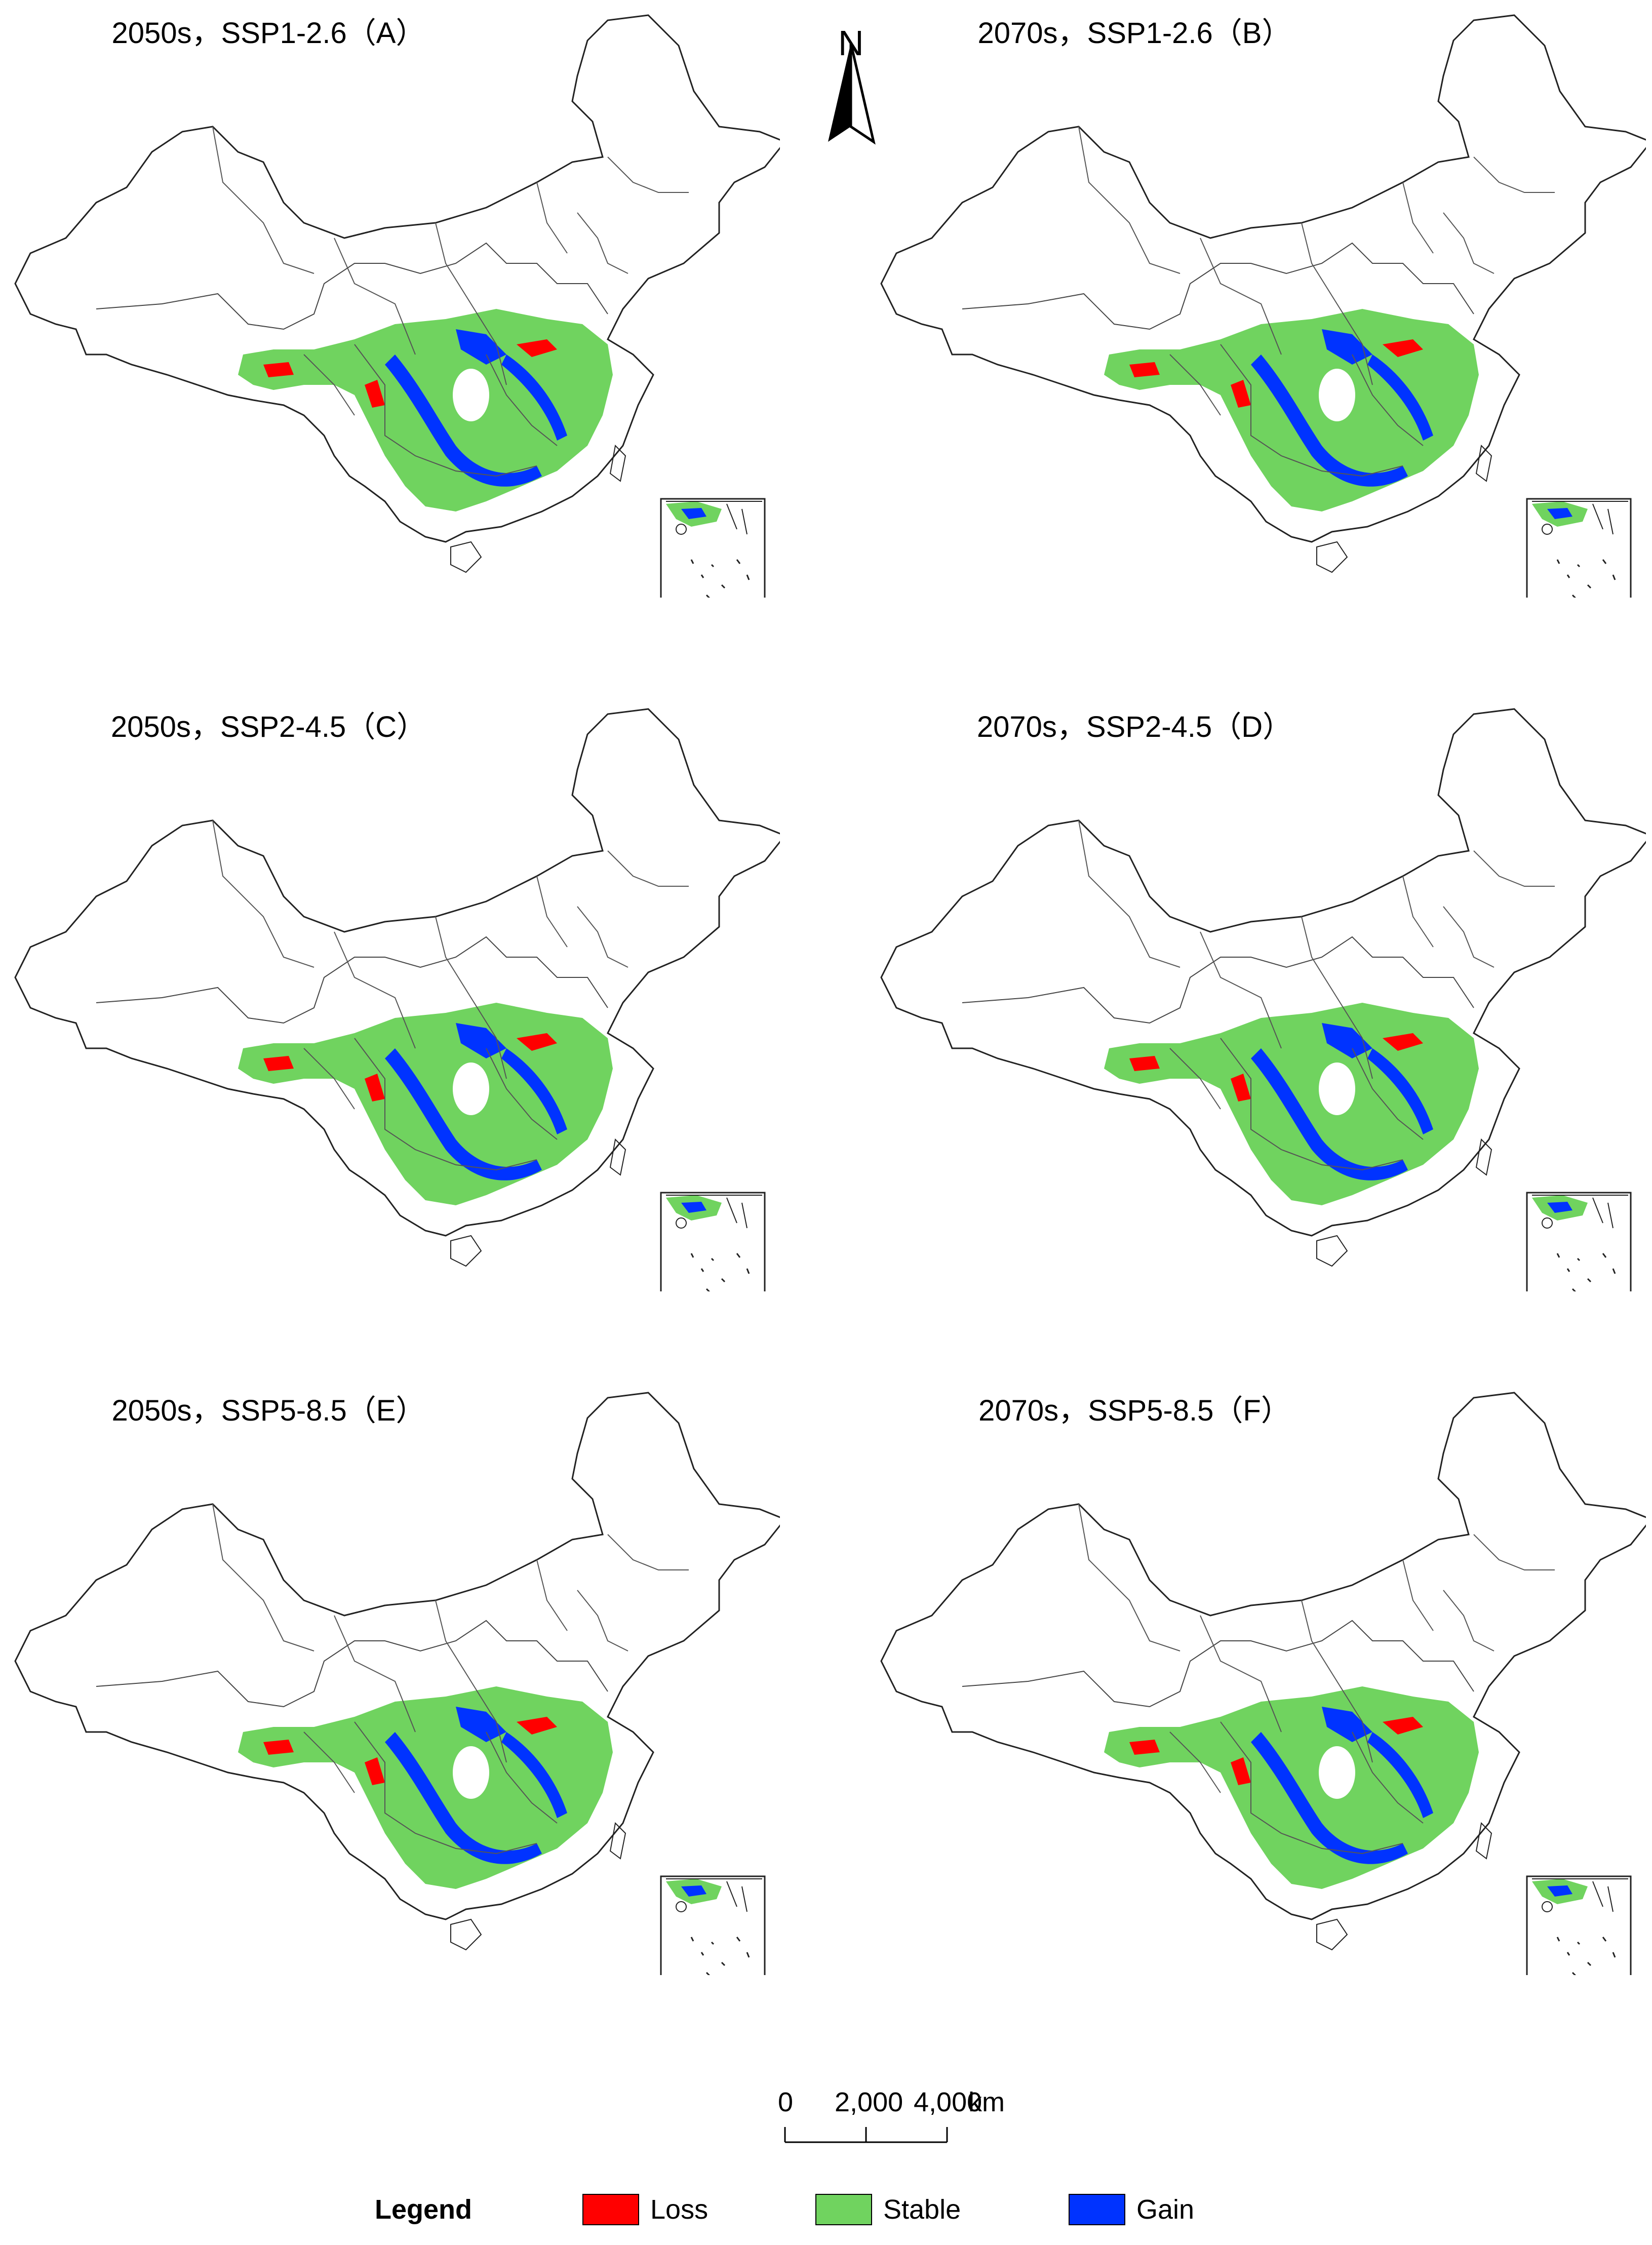  Describe the element at coordinates (1132, 2209) in the screenshot. I see `legend-item-gain: Gain` at that location.